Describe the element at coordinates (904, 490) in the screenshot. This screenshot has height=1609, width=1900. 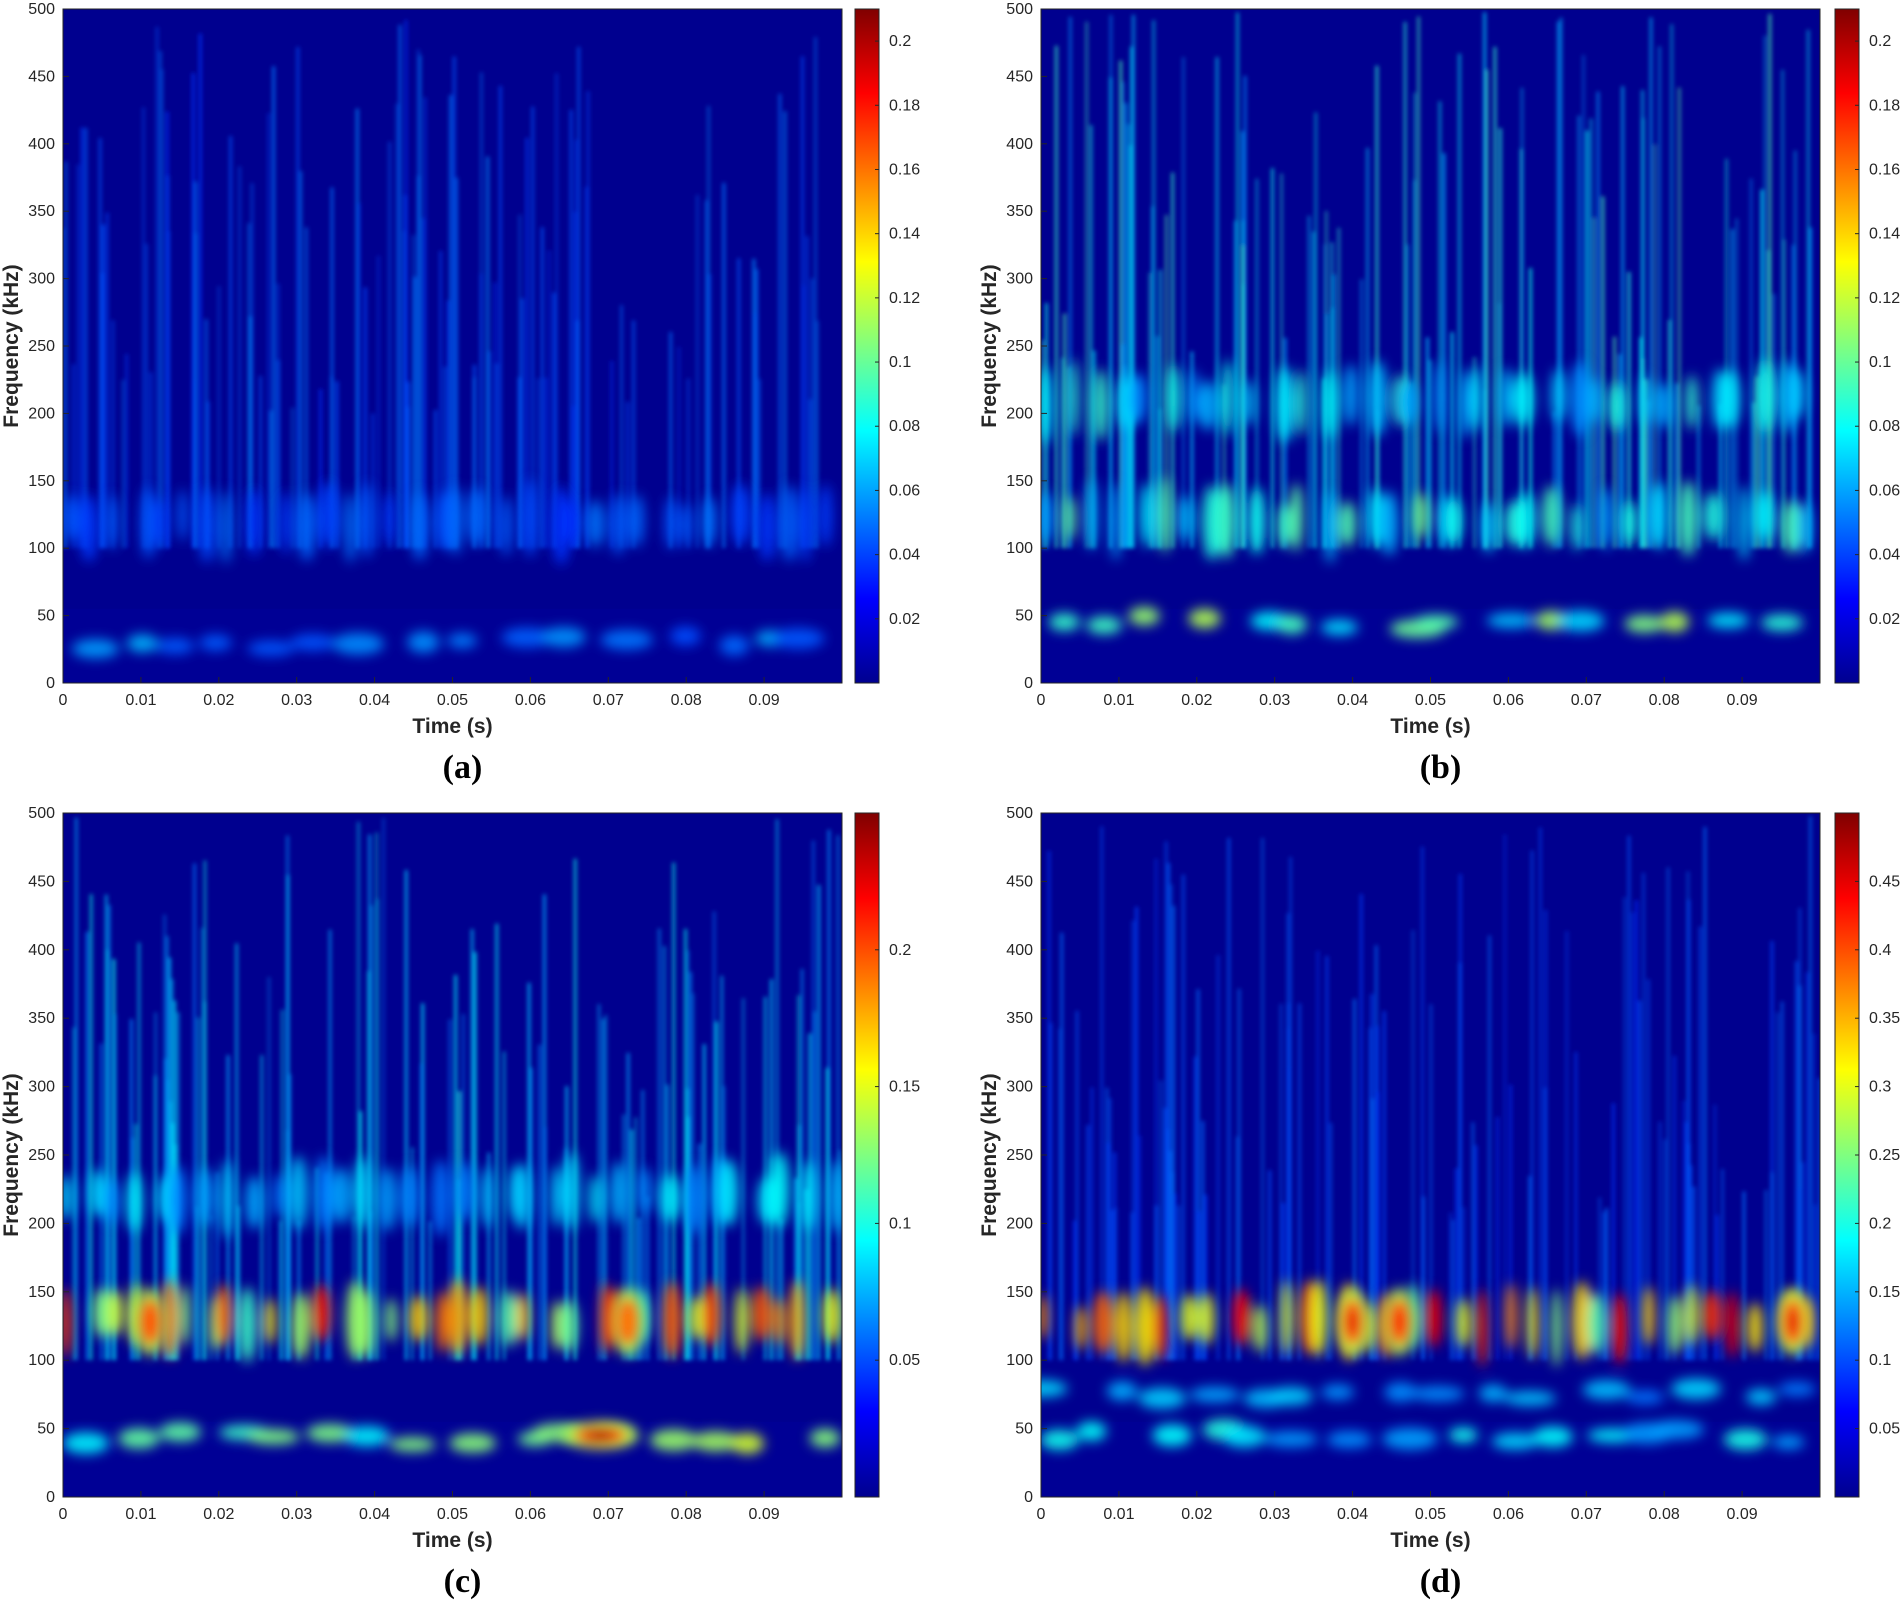
I see `colorbar-tick-label: 0.06` at that location.